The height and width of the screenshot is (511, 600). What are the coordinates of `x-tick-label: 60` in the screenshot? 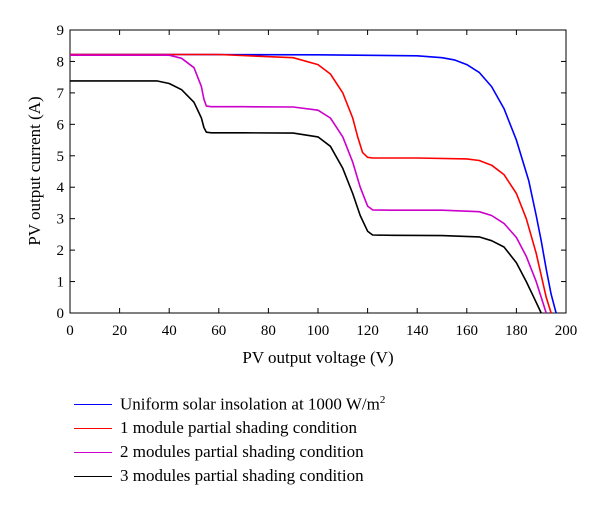 It's located at (218, 331).